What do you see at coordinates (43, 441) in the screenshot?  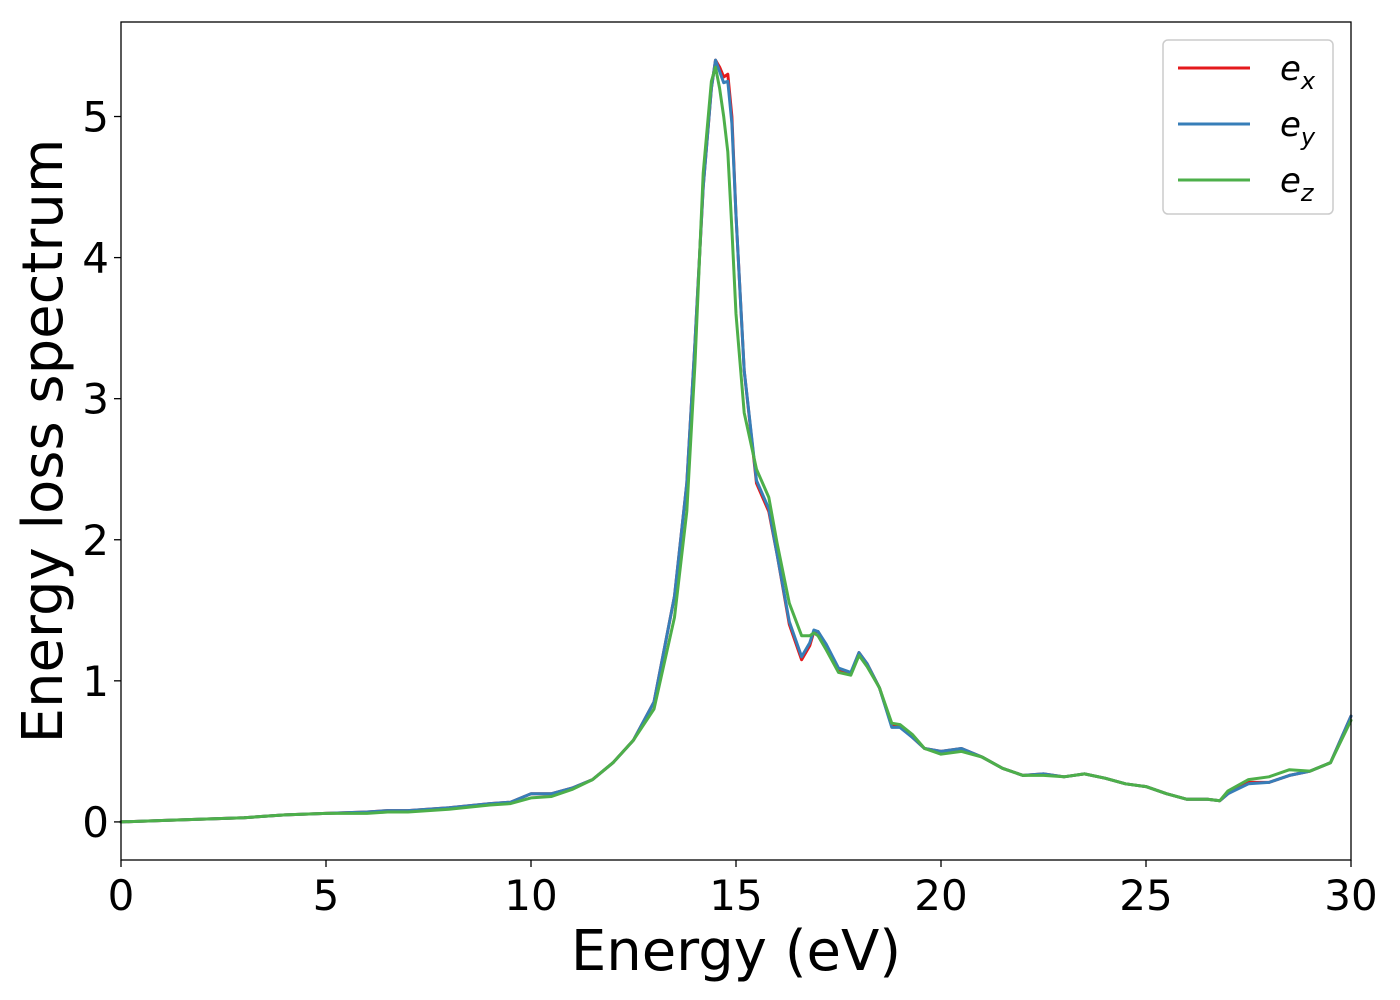 I see `y-axis-title: Energy loss spectrum` at bounding box center [43, 441].